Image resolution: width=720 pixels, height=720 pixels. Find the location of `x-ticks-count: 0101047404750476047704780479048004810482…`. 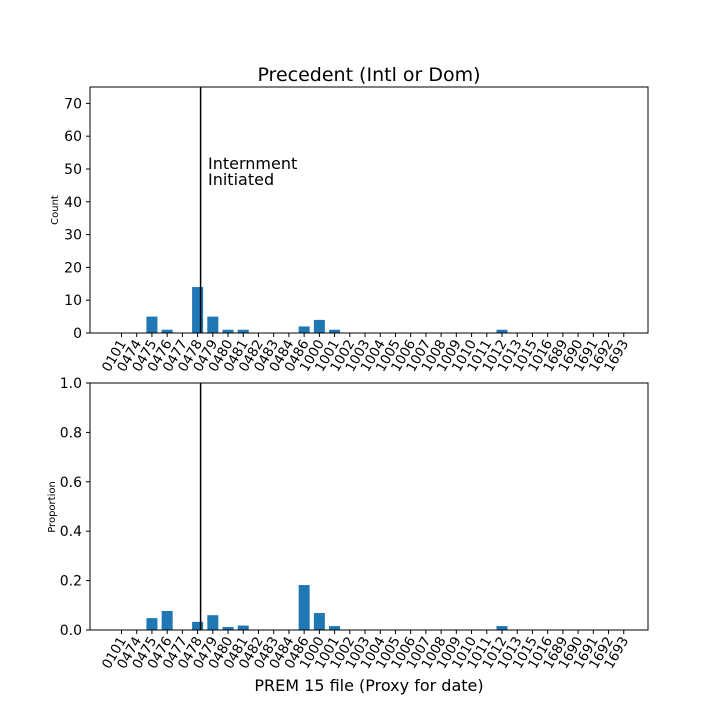

x-ticks-count: 0101047404750476047704780479048004810482… is located at coordinates (365, 354).